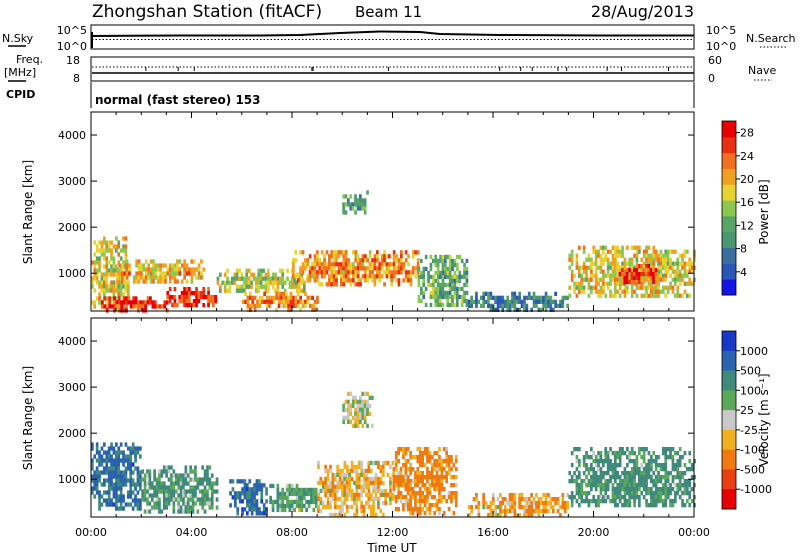 Image resolution: width=800 pixels, height=554 pixels. Describe the element at coordinates (747, 410) in the screenshot. I see `velocity-colorbar-tick: 25` at that location.